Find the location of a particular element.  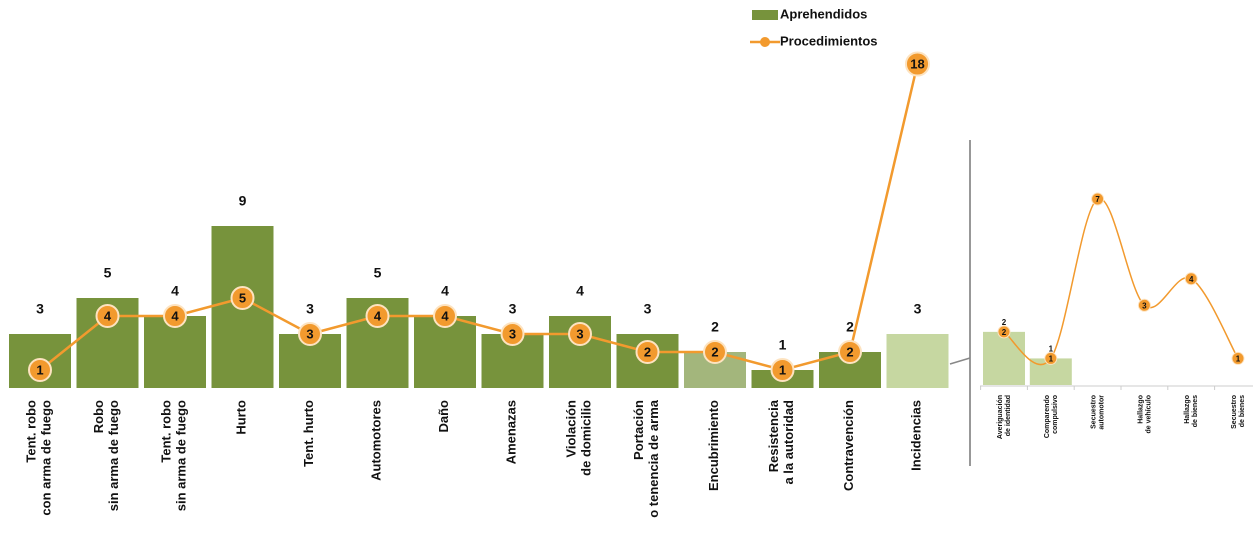

label-line: a la autoridad is located at coordinates (788, 442).